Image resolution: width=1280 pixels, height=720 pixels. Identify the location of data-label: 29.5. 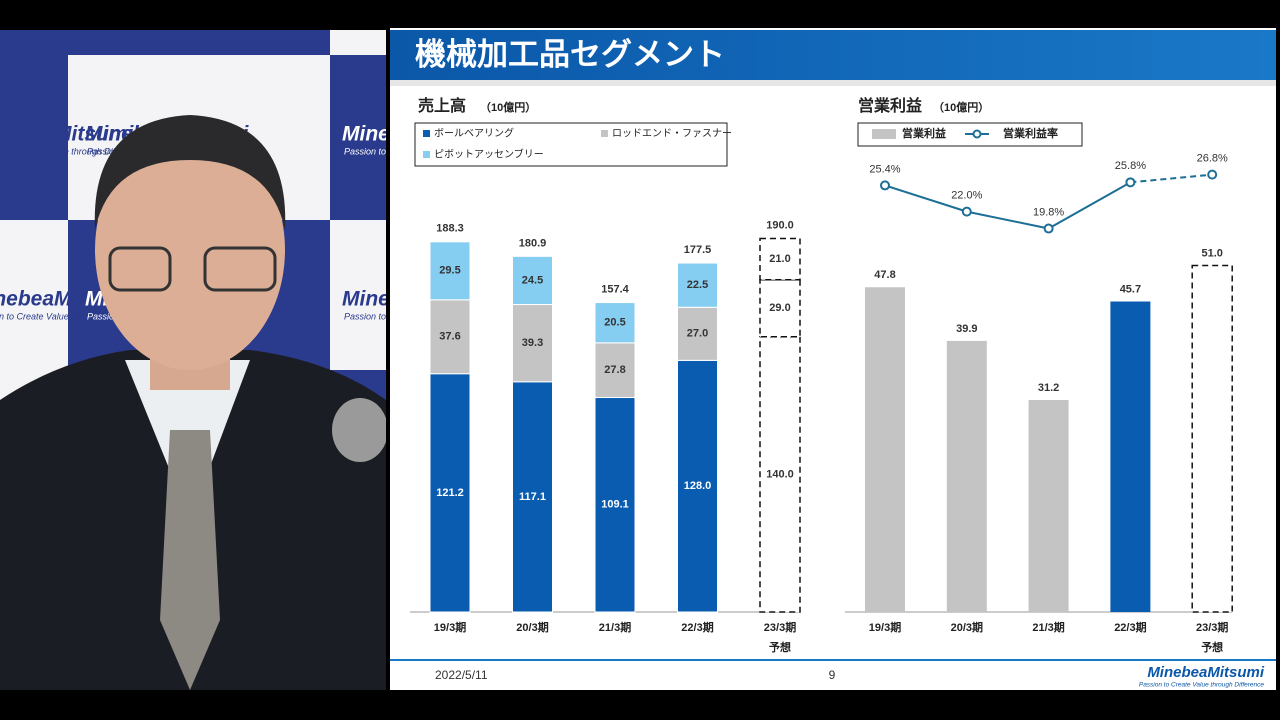
(449, 271).